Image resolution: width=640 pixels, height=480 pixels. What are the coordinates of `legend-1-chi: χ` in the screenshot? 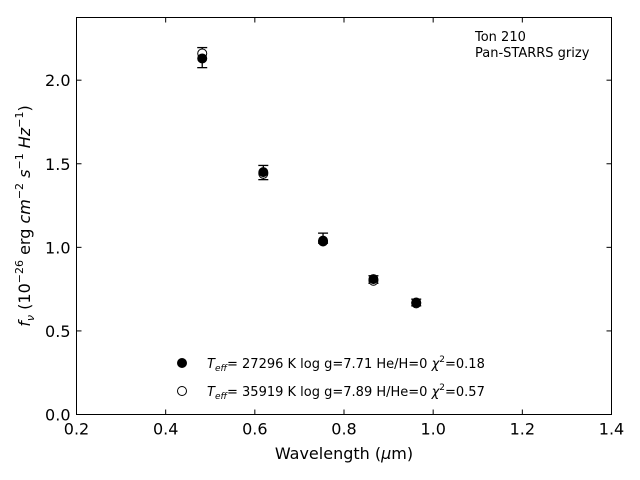 It's located at (436, 364).